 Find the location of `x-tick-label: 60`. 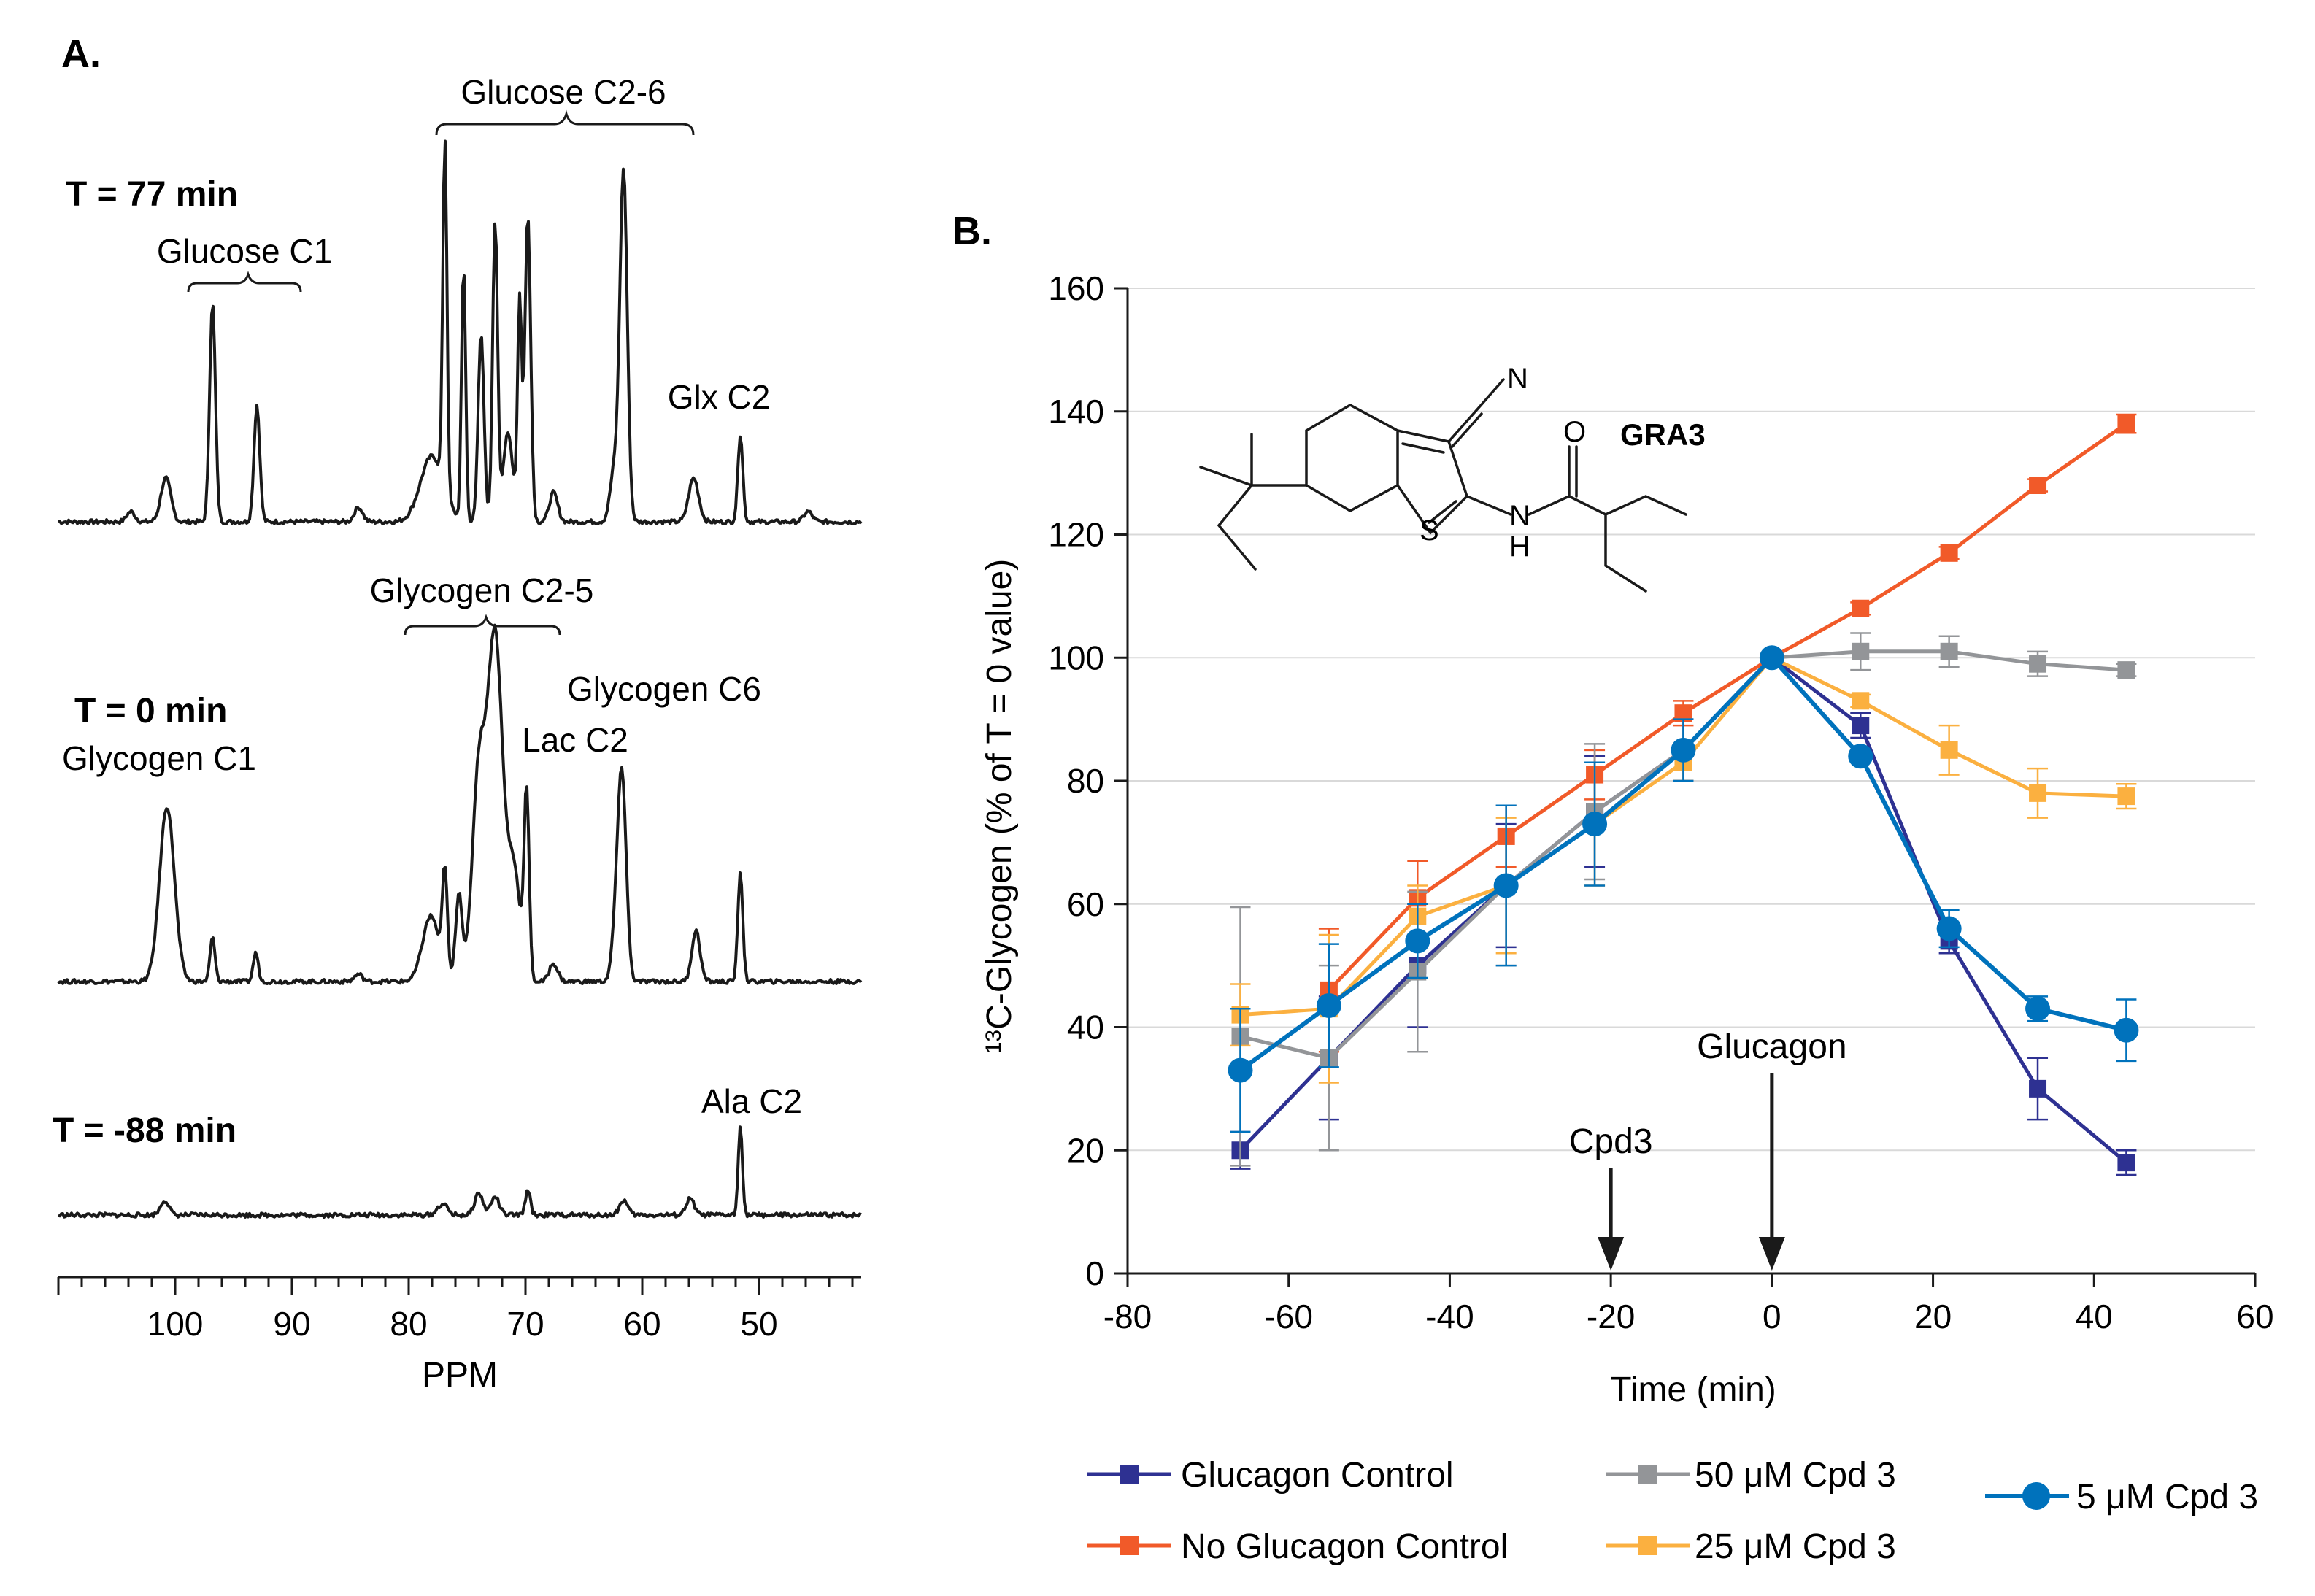

x-tick-label: 60 is located at coordinates (2254, 1316).